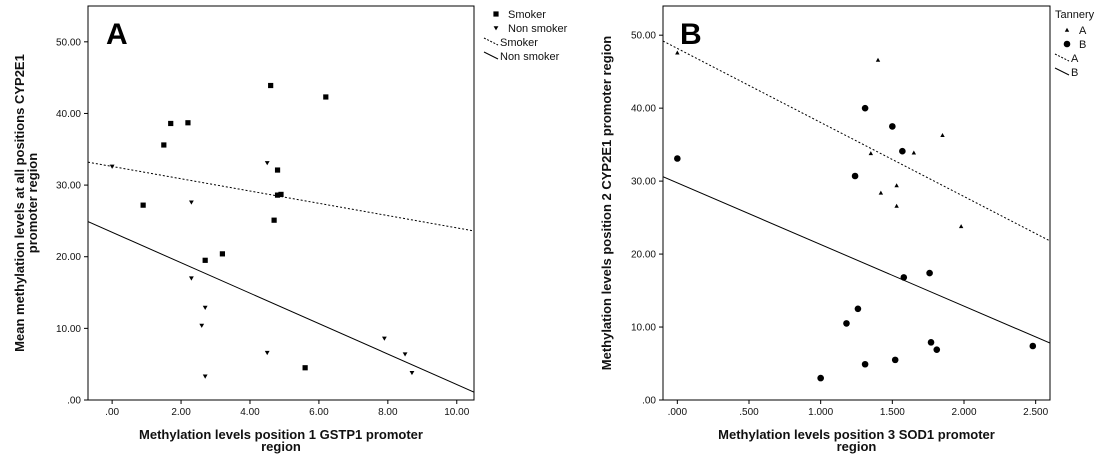 This screenshot has width=1100, height=457. I want to click on fit-line-b, so click(856, 260).